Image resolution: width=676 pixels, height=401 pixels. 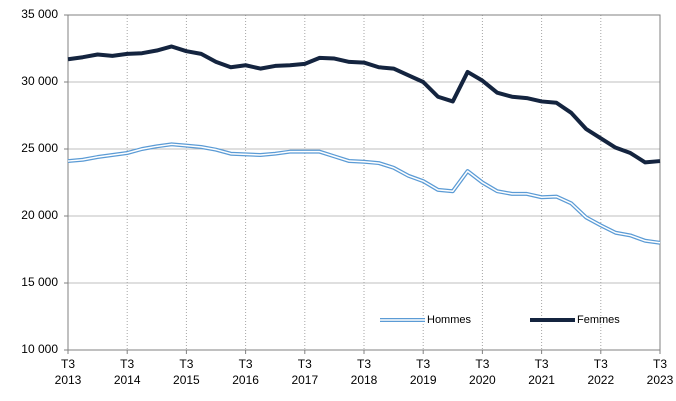 What do you see at coordinates (68, 372) in the screenshot?
I see `x-tick-label: T3 2013` at bounding box center [68, 372].